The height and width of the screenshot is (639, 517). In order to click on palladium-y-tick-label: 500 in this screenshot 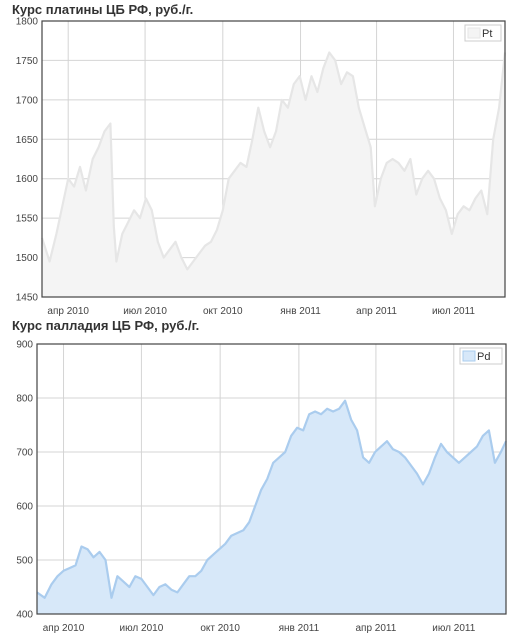, I will do `click(24, 561)`.